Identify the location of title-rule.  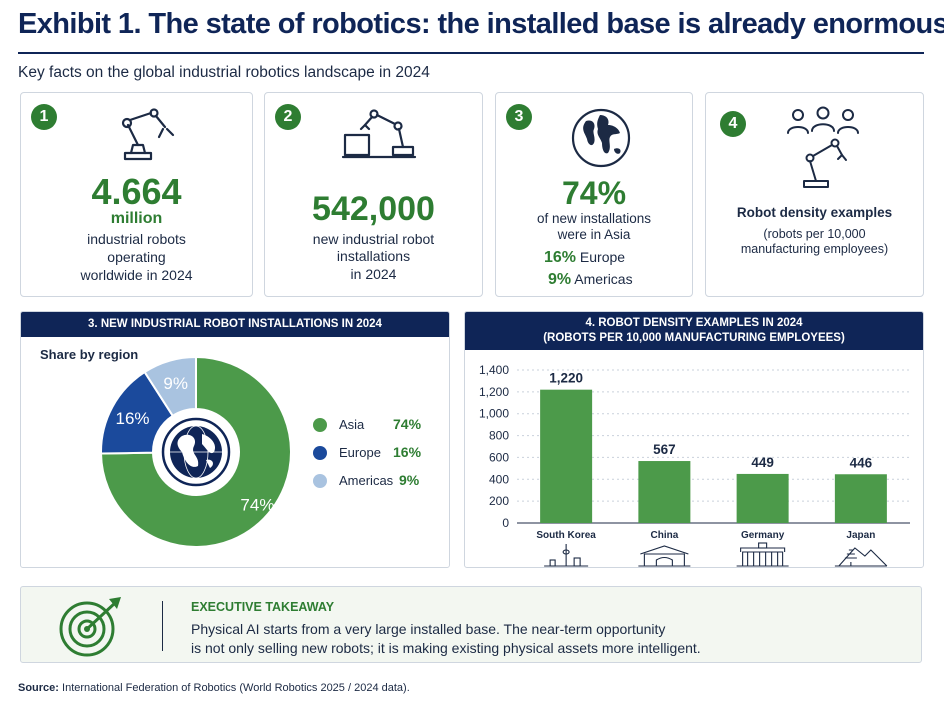
(471, 53).